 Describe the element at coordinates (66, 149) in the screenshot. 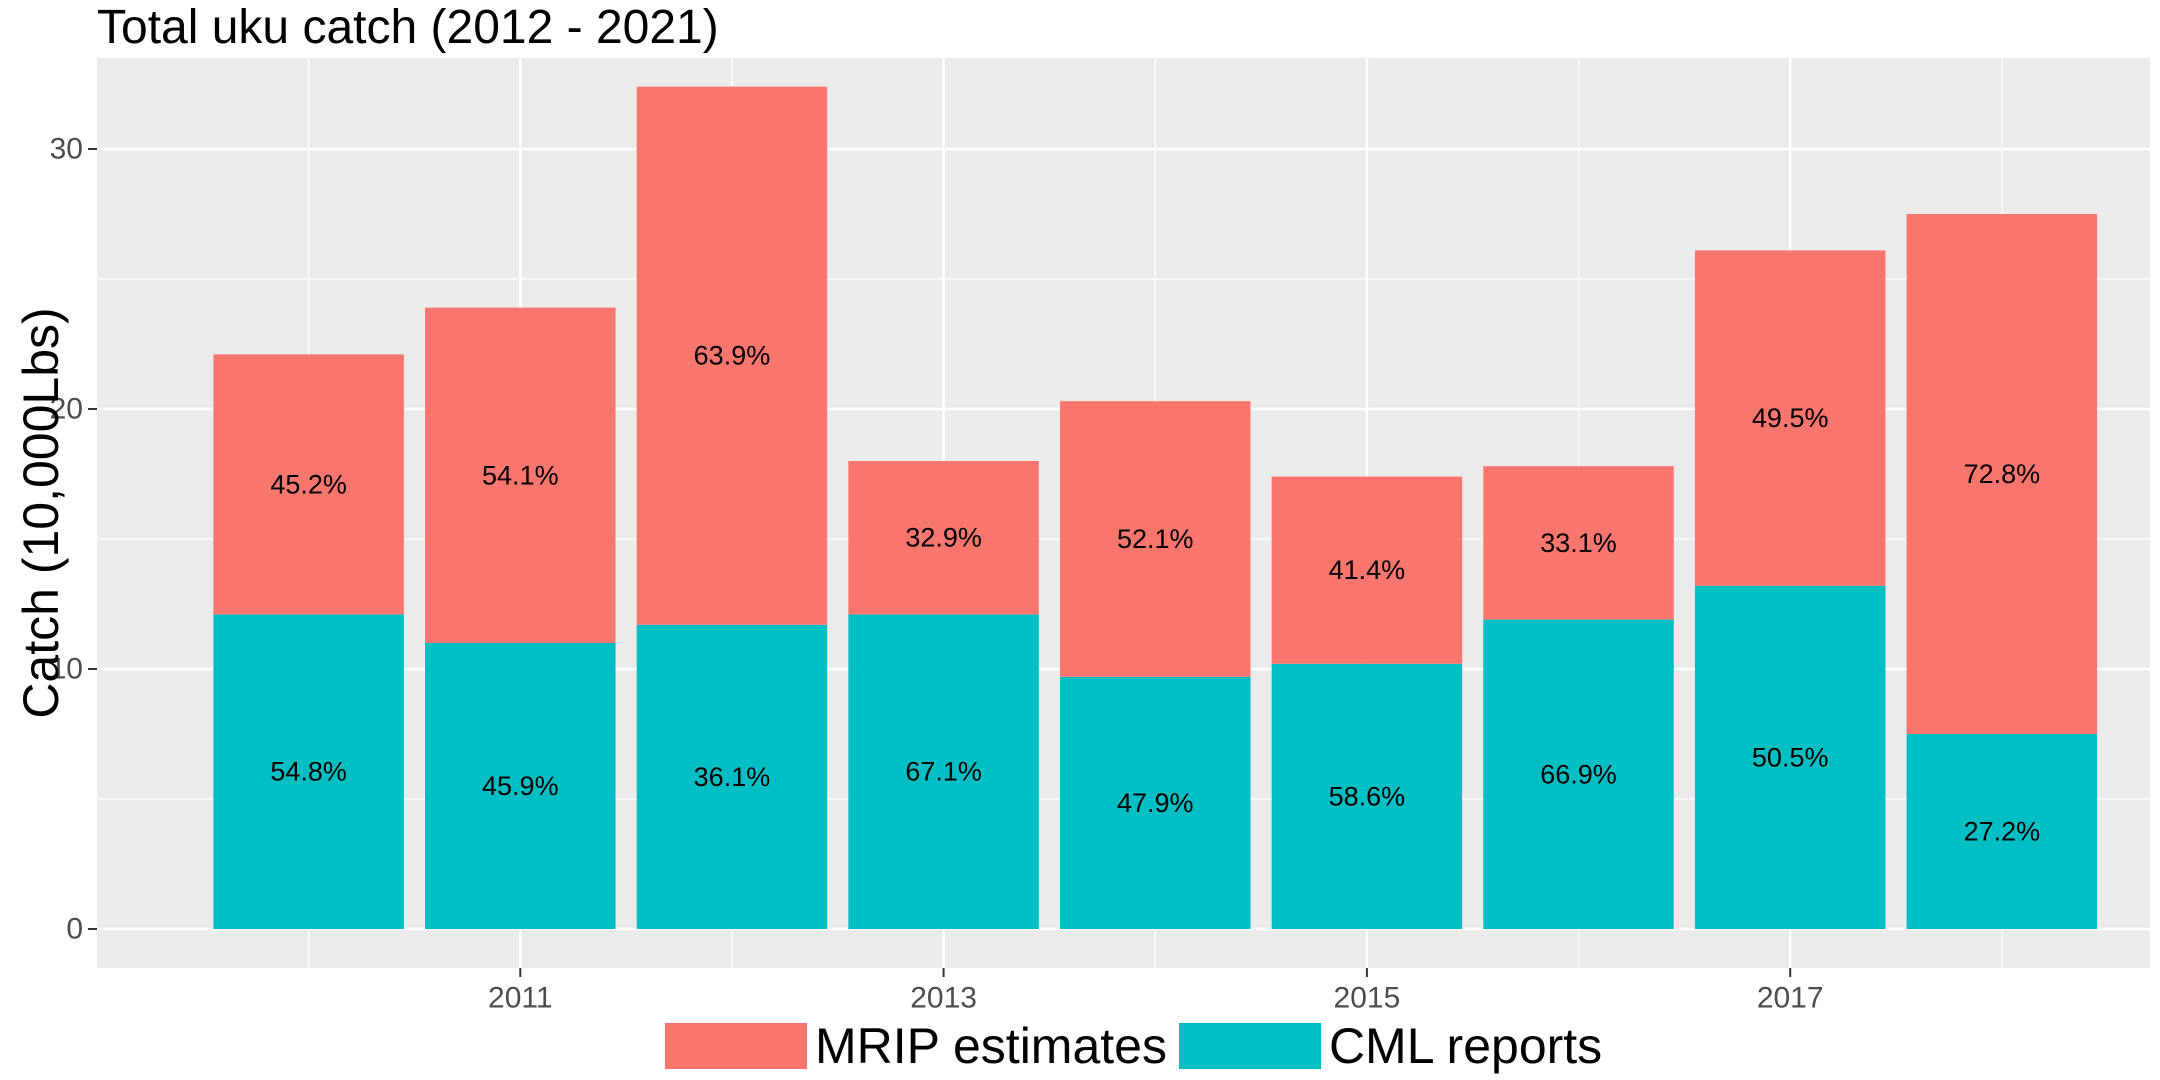

I see `y-tick-label: 30` at that location.